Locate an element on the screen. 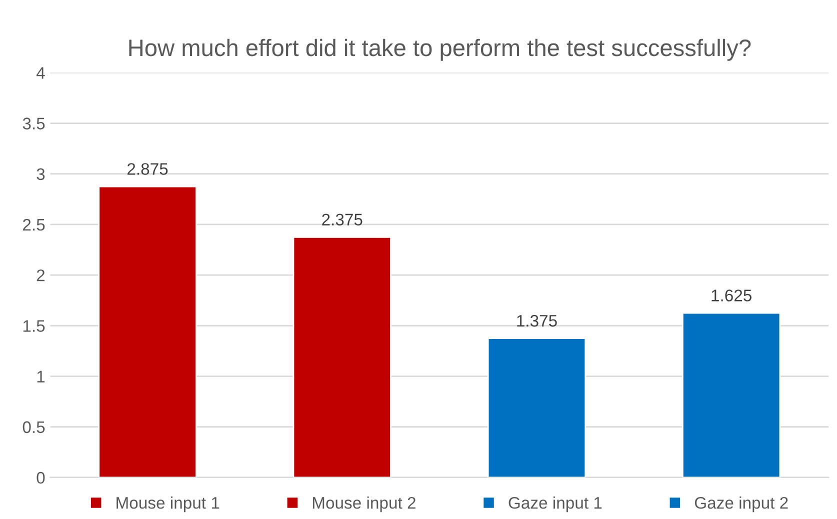 The height and width of the screenshot is (519, 837). legend-label: Mouse input 1 is located at coordinates (168, 504).